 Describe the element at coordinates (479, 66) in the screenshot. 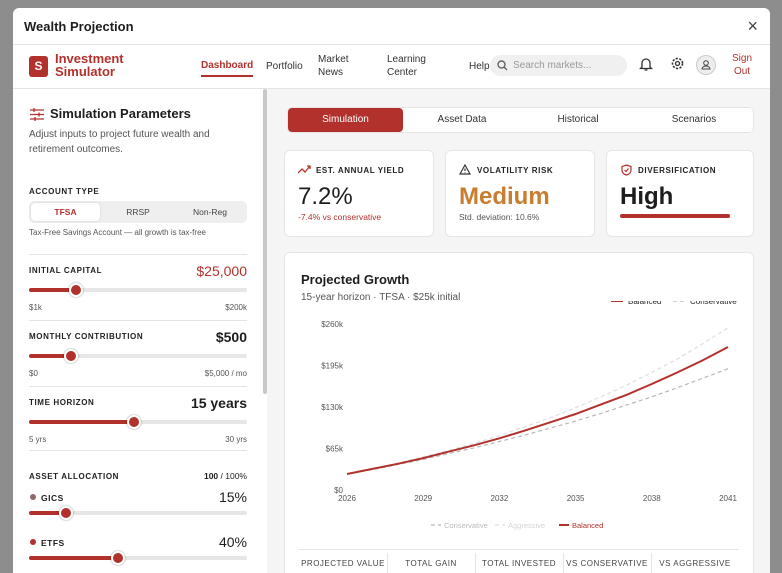

I see `nav-link: Help` at that location.